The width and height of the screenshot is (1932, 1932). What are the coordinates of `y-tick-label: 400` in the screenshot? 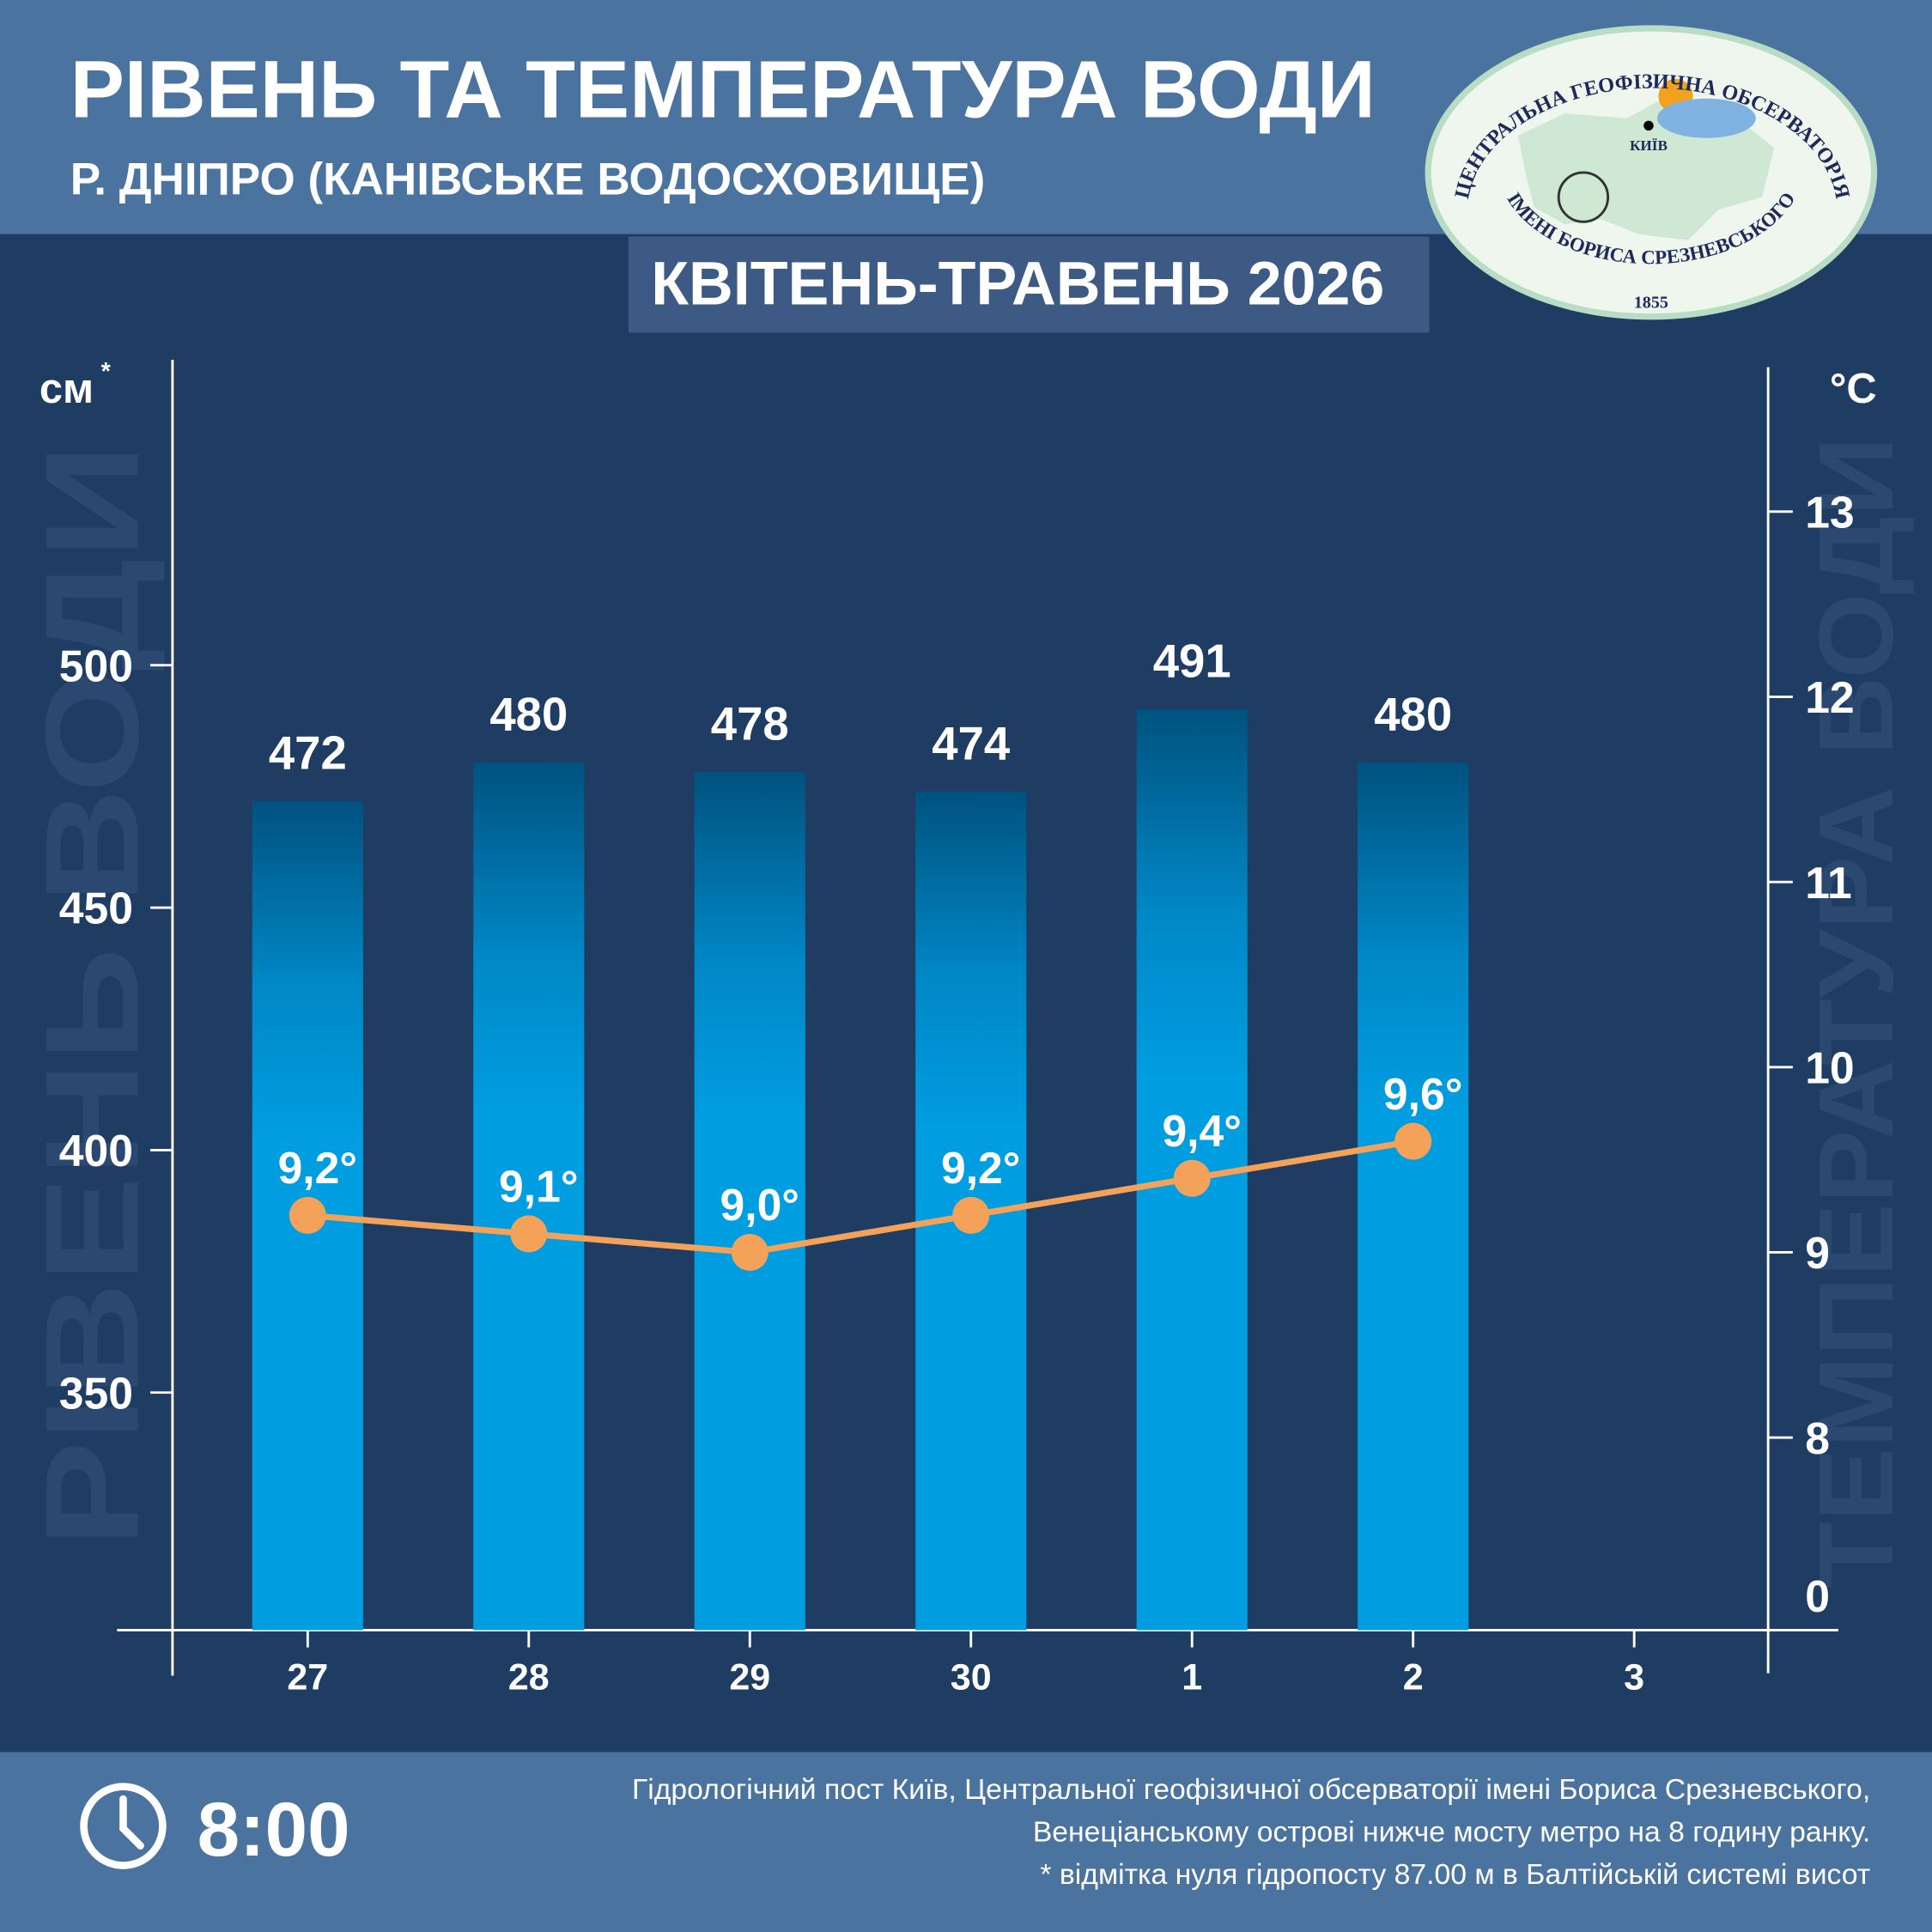 It's located at (96, 1151).